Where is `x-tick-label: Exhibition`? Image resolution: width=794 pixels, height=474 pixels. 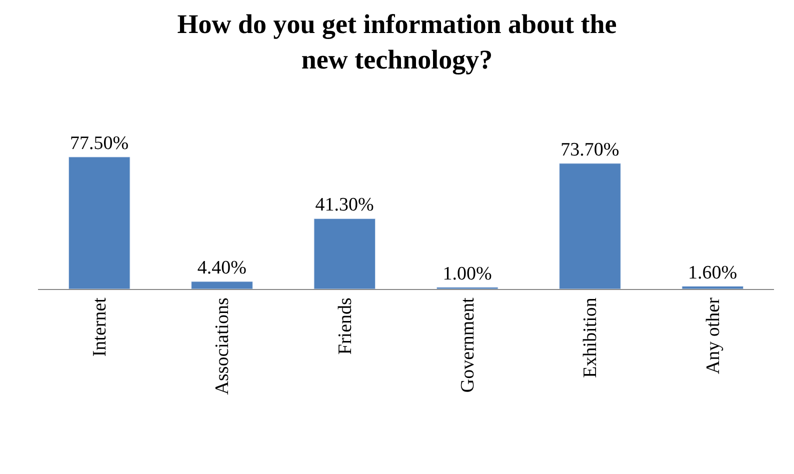 x-tick-label: Exhibition is located at coordinates (591, 337).